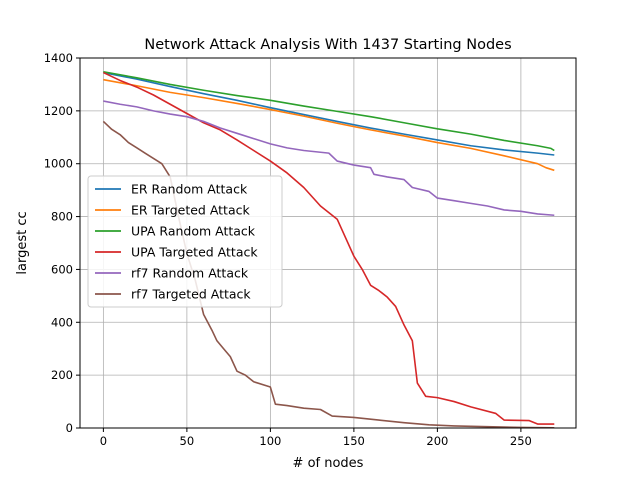 The height and width of the screenshot is (484, 640). Describe the element at coordinates (193, 231) in the screenshot. I see `legend-label: UPA Random Attack` at that location.